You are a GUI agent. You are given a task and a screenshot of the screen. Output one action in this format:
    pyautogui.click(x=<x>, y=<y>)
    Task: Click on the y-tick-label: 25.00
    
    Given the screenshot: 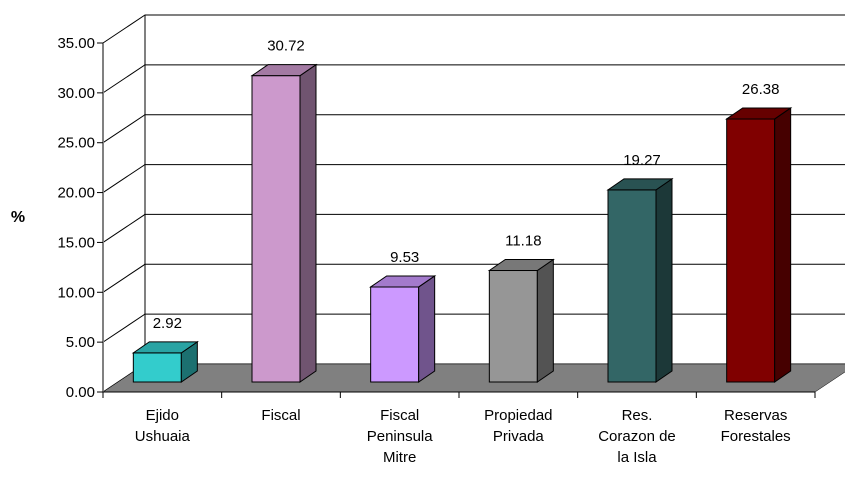 What is the action you would take?
    pyautogui.click(x=76, y=143)
    